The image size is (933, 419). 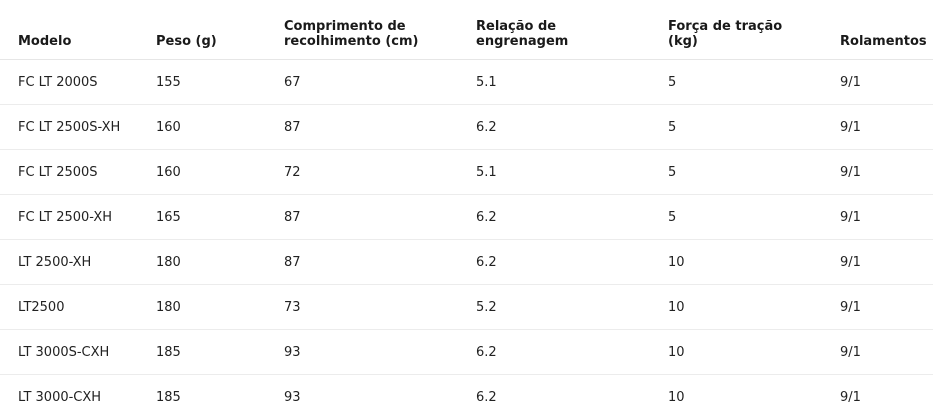 What do you see at coordinates (78, 82) in the screenshot?
I see `table-cell: FC LT 2000S` at bounding box center [78, 82].